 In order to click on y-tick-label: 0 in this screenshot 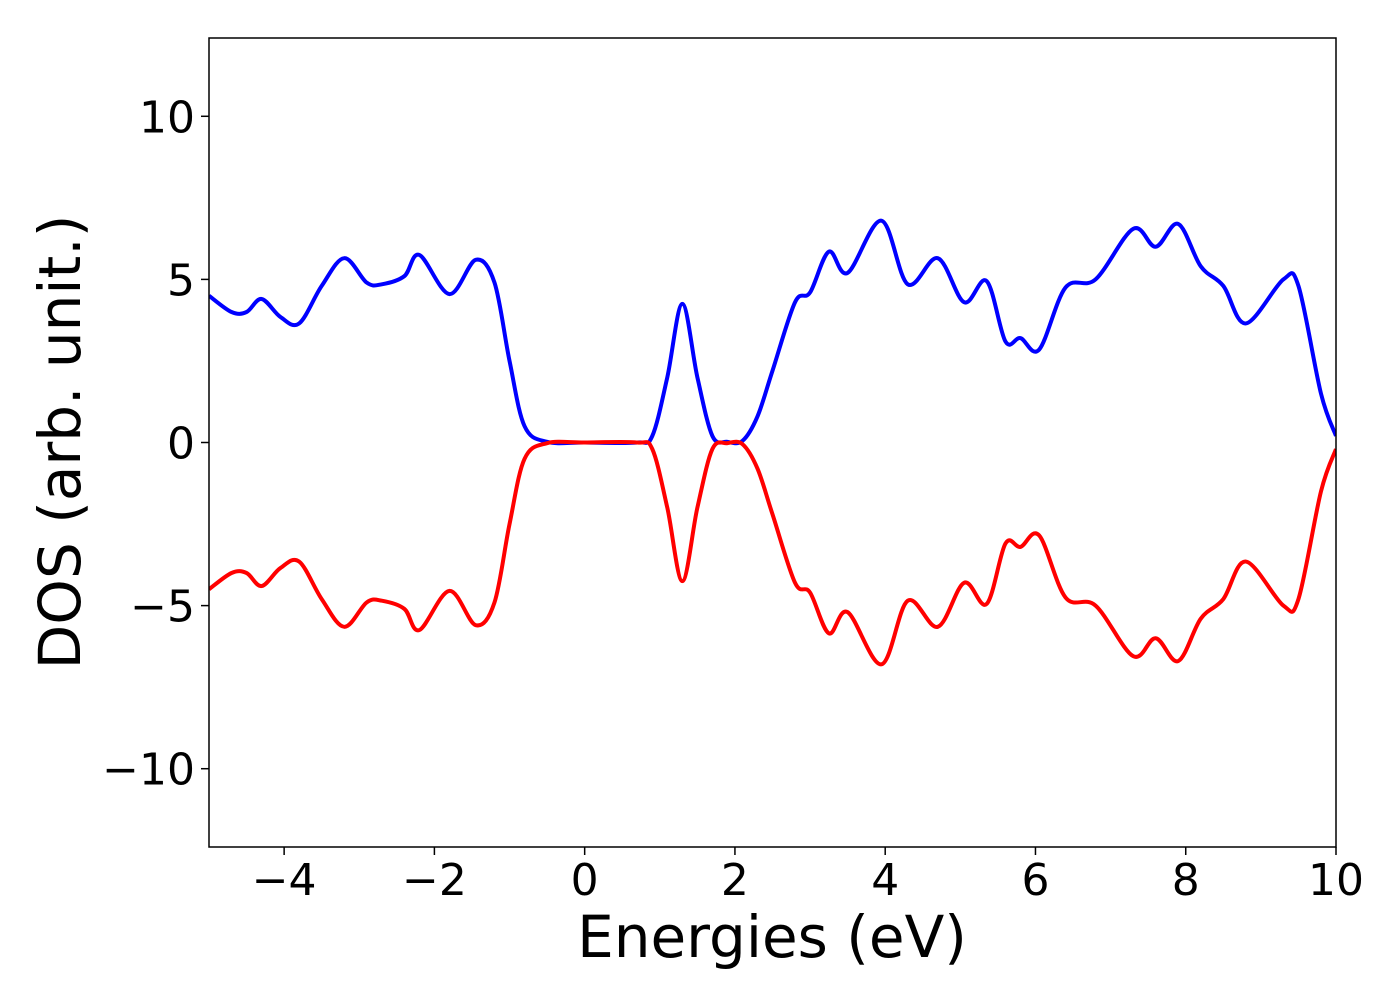, I will do `click(181, 444)`.